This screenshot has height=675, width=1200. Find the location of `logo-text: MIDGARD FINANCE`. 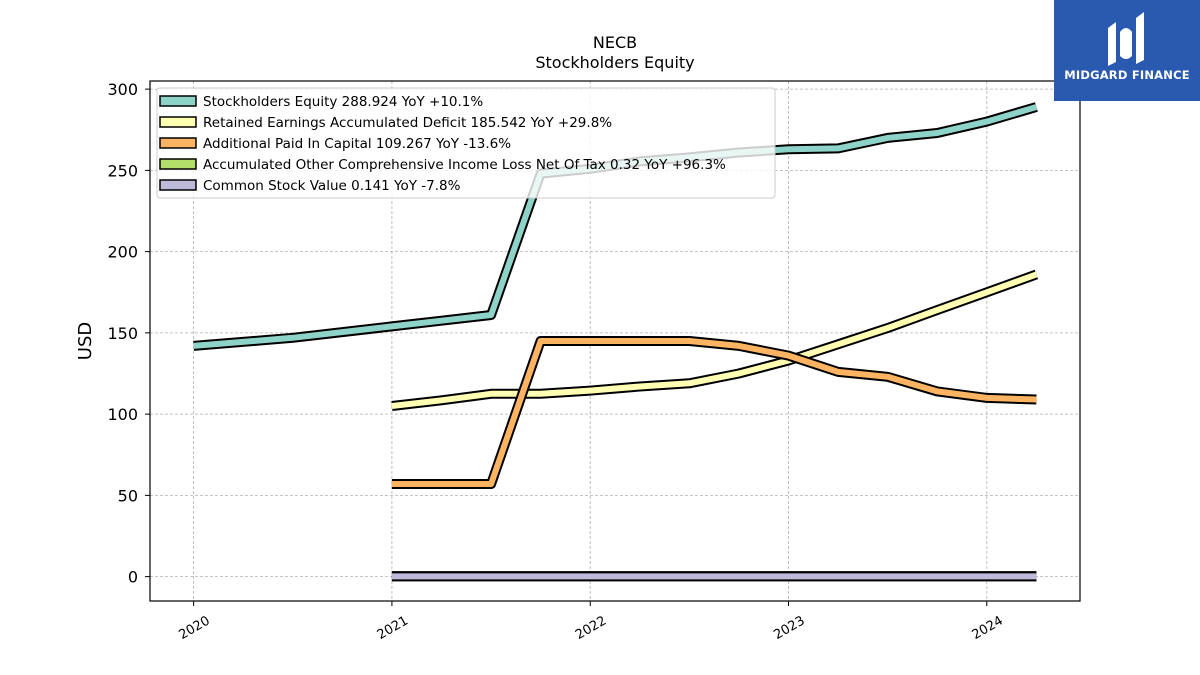

logo-text: MIDGARD FINANCE is located at coordinates (1127, 75).